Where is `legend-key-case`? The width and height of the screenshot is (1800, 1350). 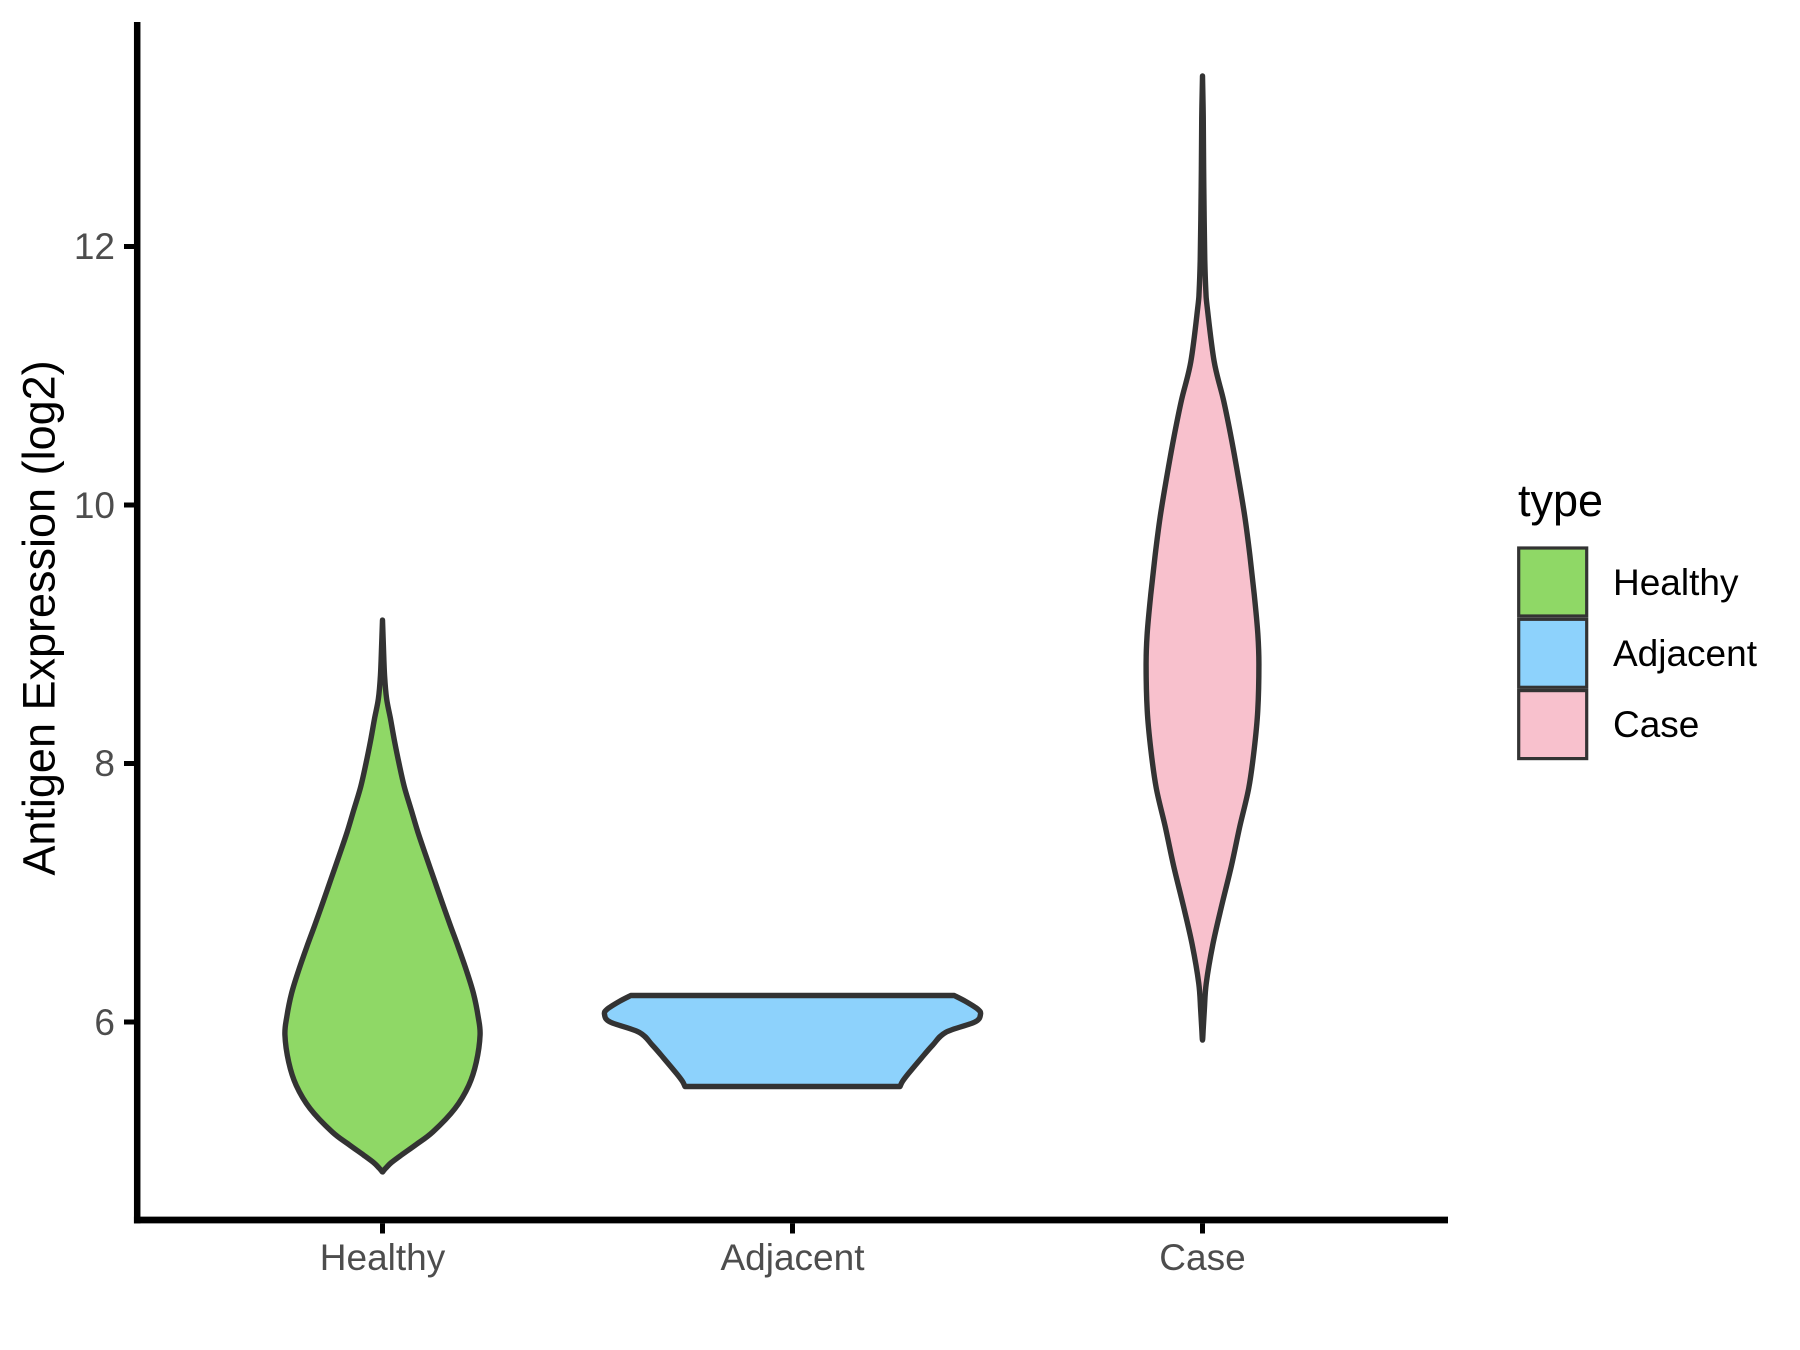 legend-key-case is located at coordinates (1553, 724).